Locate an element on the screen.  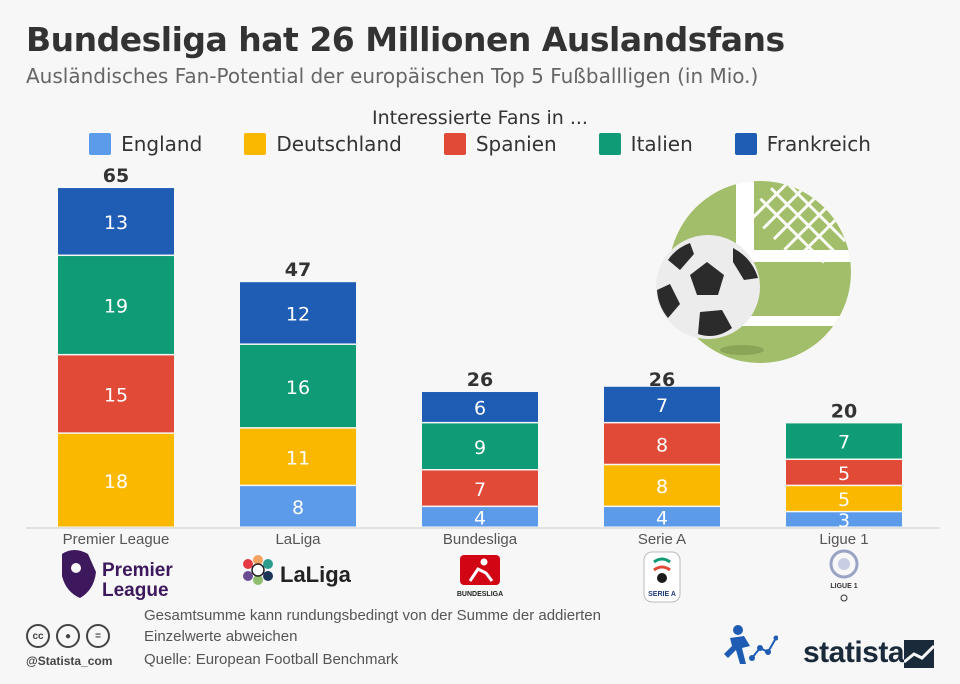
category-label: Premier League is located at coordinates (116, 539).